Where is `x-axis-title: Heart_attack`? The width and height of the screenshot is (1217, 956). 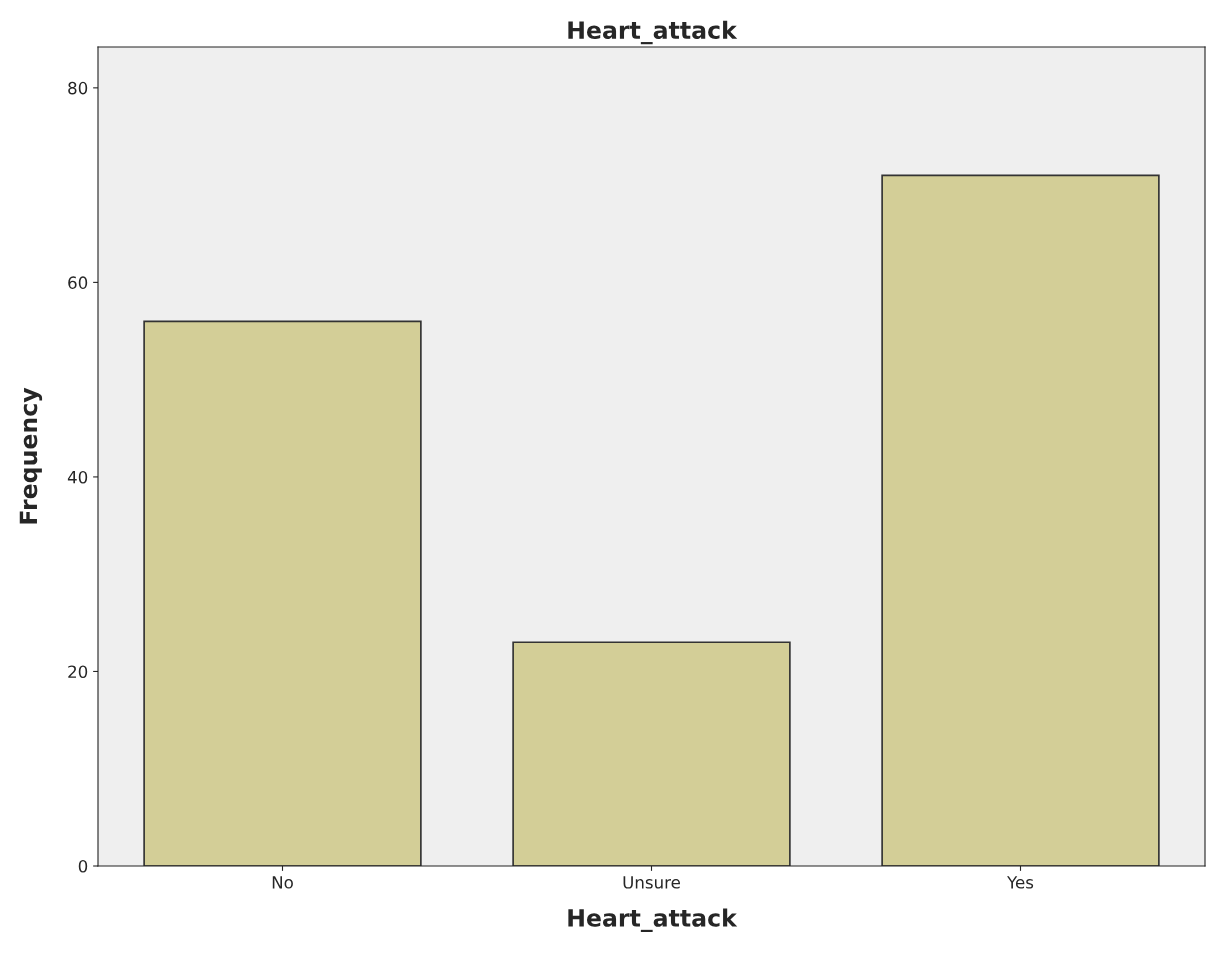
x-axis-title: Heart_attack is located at coordinates (653, 920).